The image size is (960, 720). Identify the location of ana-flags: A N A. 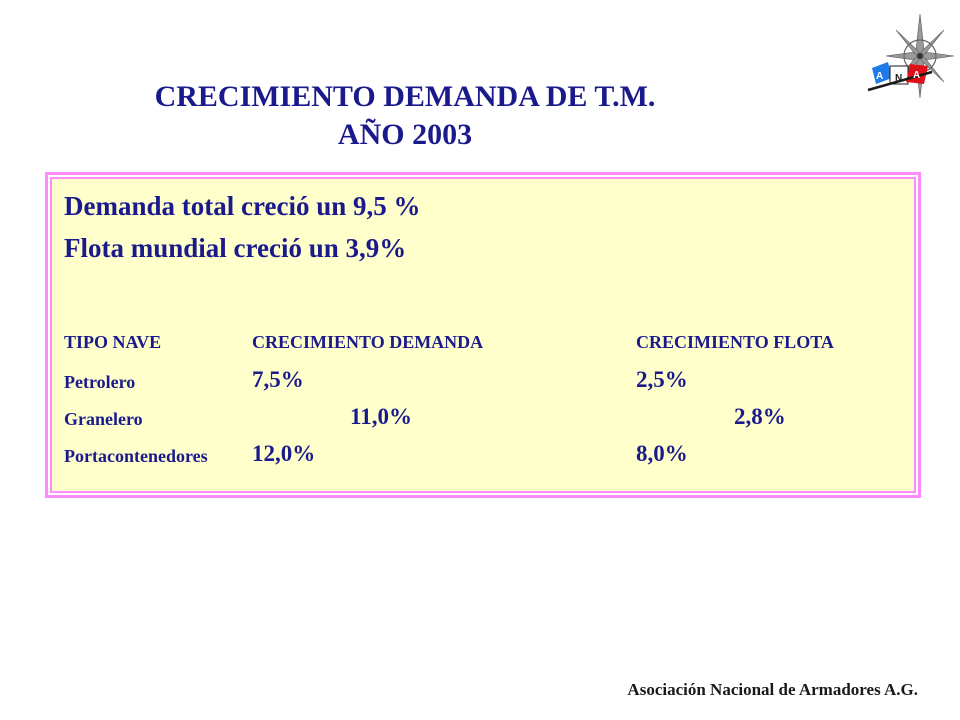
(900, 77).